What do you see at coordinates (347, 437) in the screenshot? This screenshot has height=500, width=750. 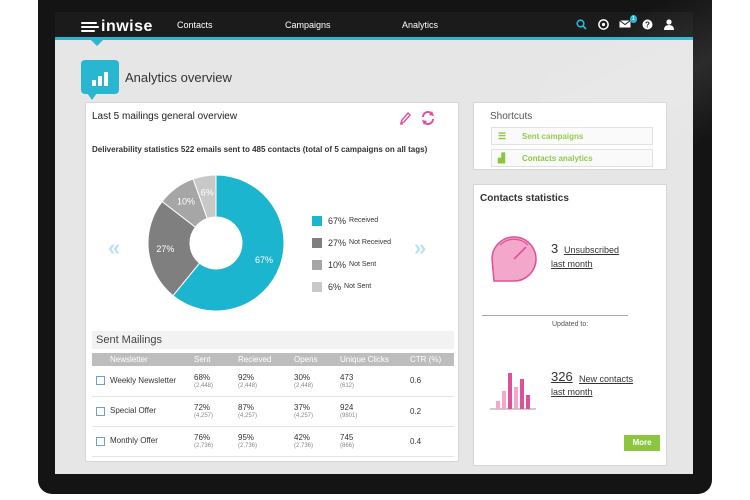 I see `clicks-value: 745` at bounding box center [347, 437].